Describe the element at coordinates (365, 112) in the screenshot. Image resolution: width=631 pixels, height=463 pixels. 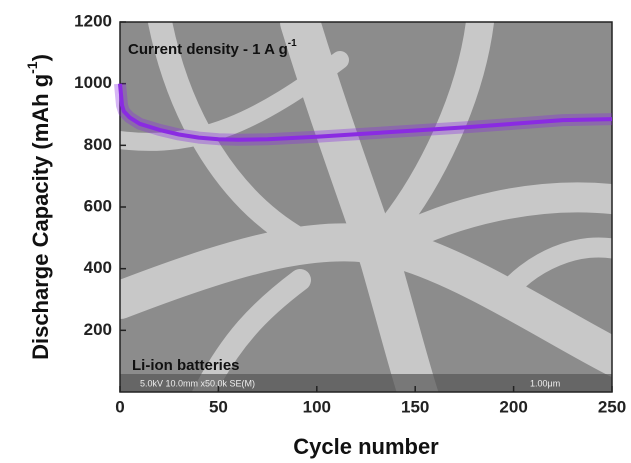
I see `line` at that location.